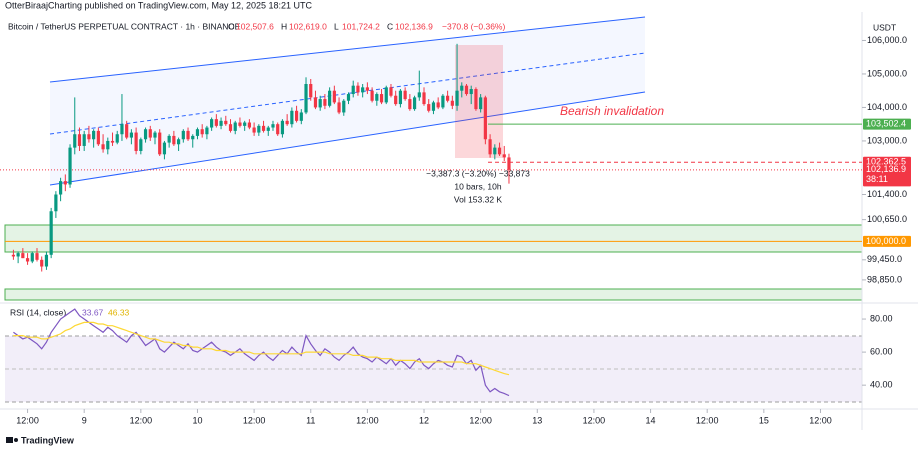 The height and width of the screenshot is (449, 918). Describe the element at coordinates (424, 420) in the screenshot. I see `x-tick-label: 12` at that location.